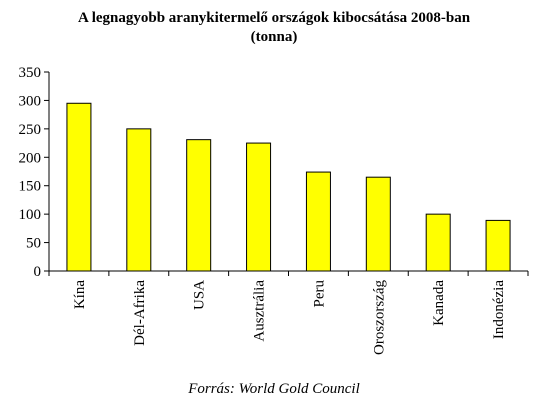  What do you see at coordinates (274, 37) in the screenshot?
I see `chart-subtitle: (tonna)` at bounding box center [274, 37].